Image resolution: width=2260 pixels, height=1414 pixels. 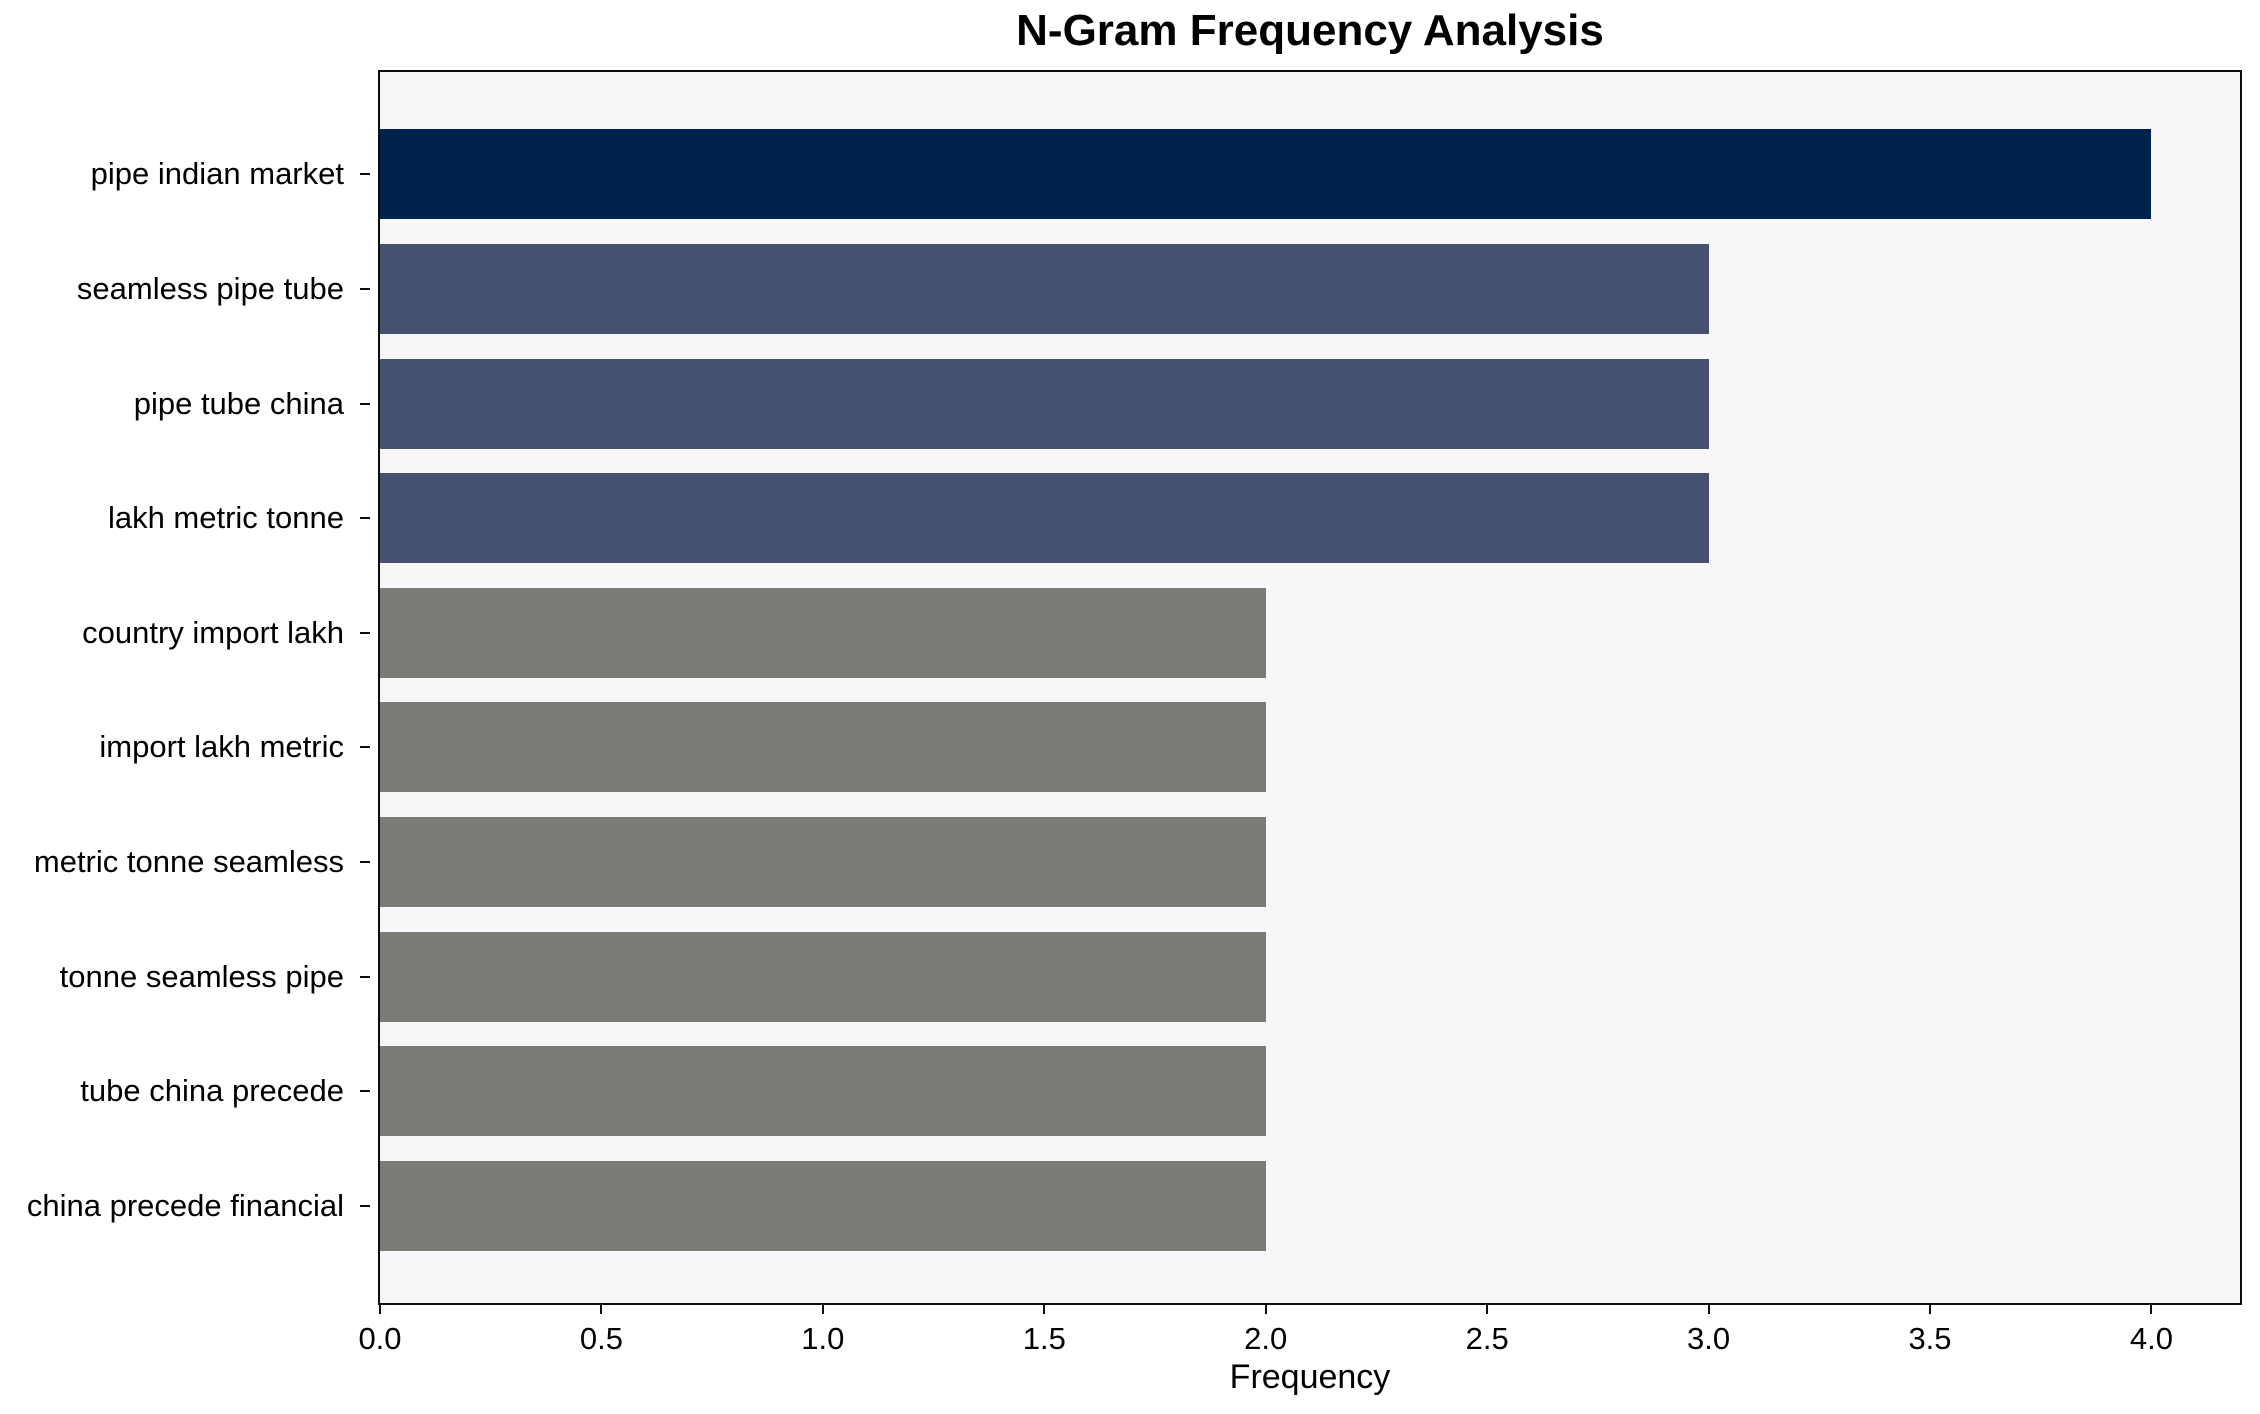 What do you see at coordinates (238, 403) in the screenshot?
I see `y-tick-label: pipe tube china` at bounding box center [238, 403].